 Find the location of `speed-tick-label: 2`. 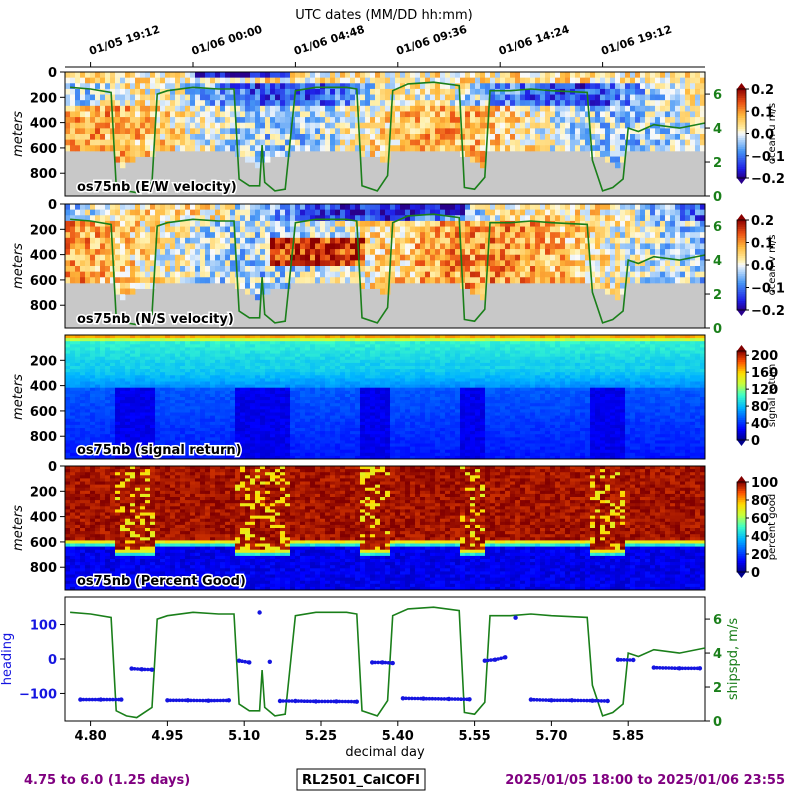

speed-tick-label: 2 is located at coordinates (717, 163).